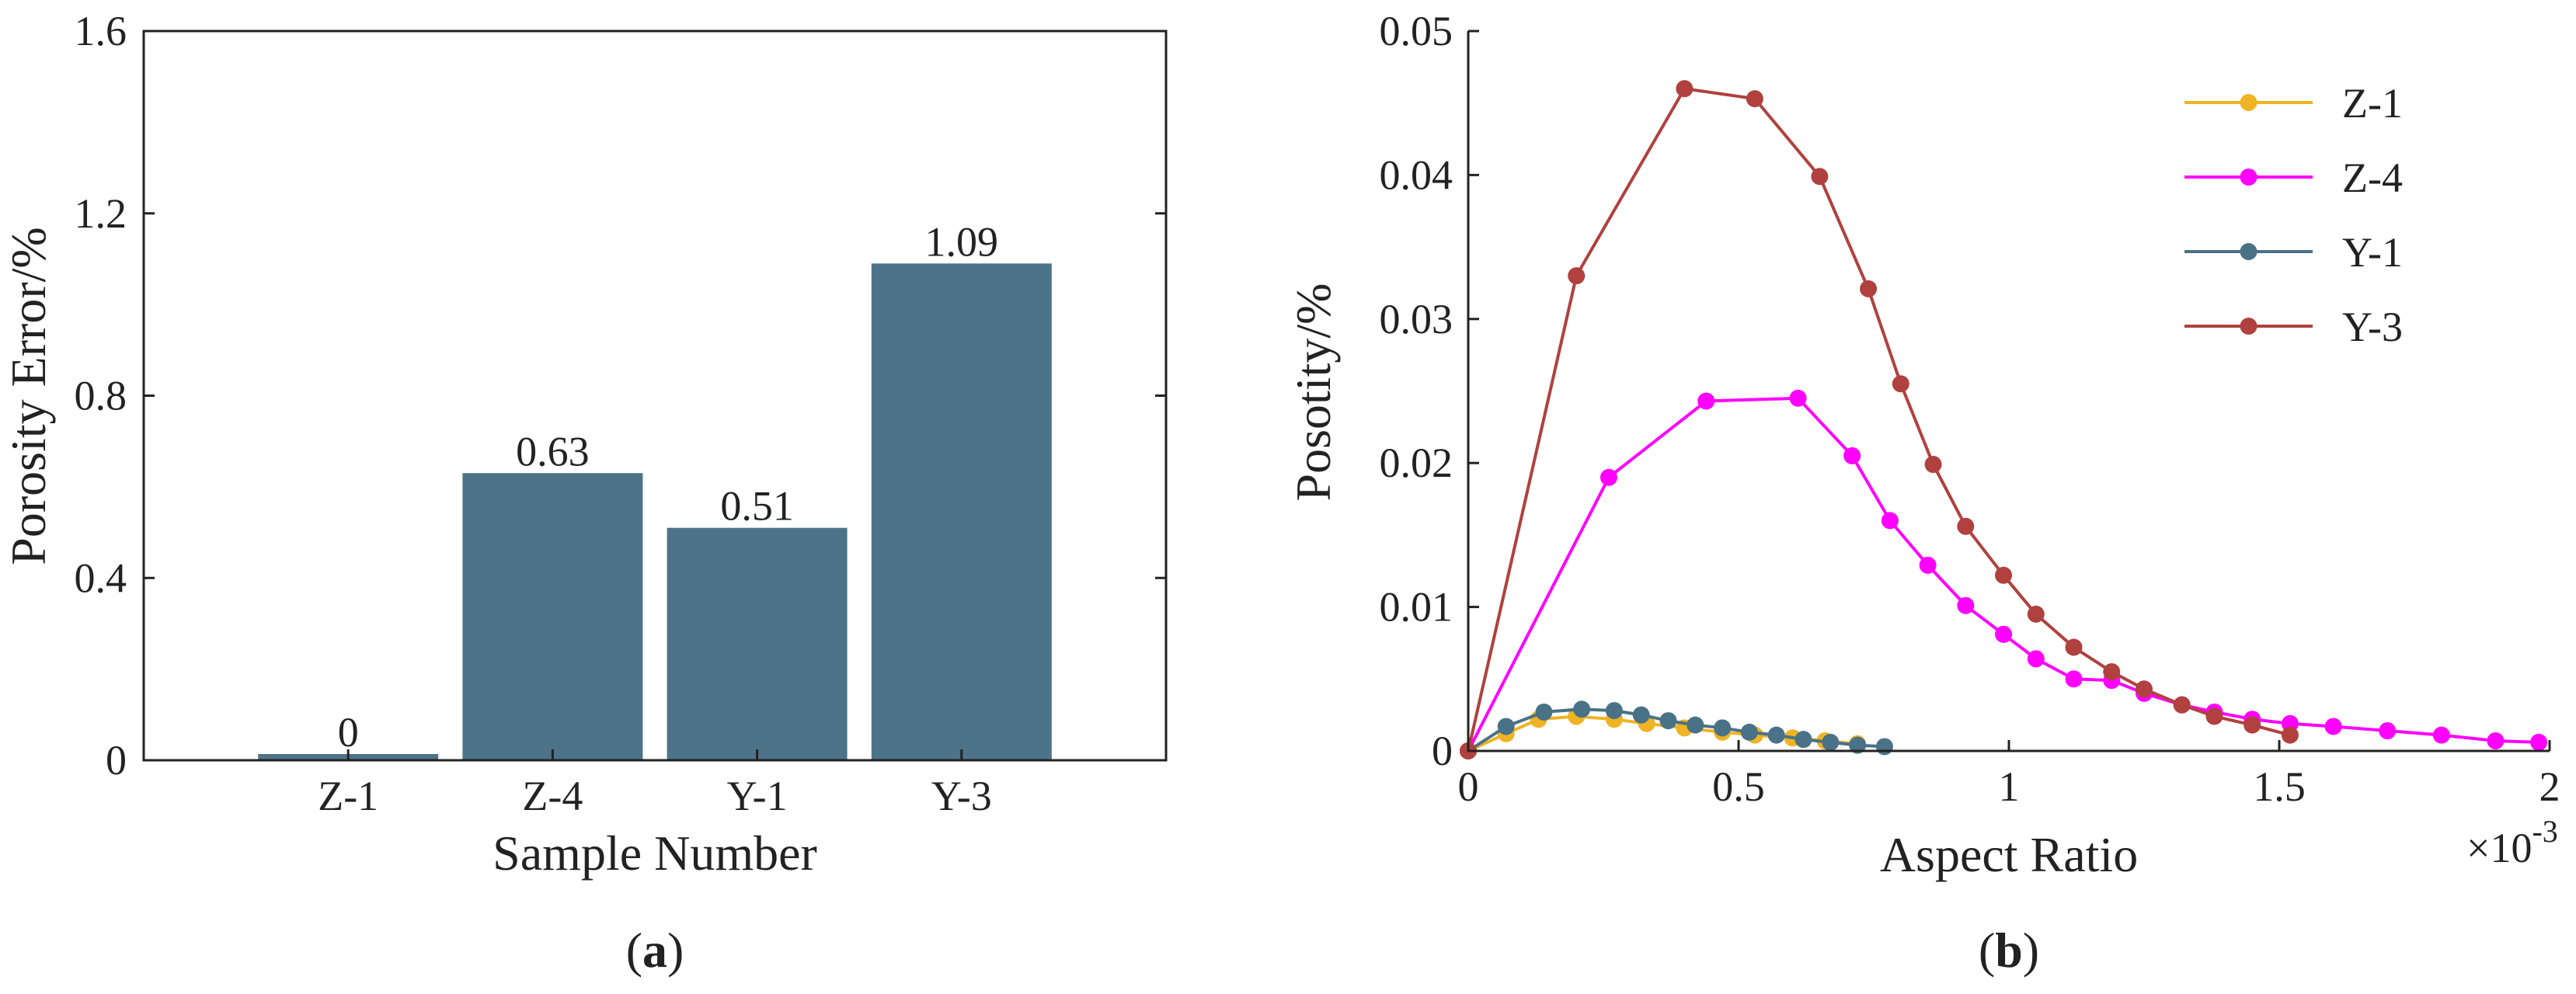 The height and width of the screenshot is (994, 2576). What do you see at coordinates (2009, 855) in the screenshot?
I see `x-axis-label: Aspect Ratio` at bounding box center [2009, 855].